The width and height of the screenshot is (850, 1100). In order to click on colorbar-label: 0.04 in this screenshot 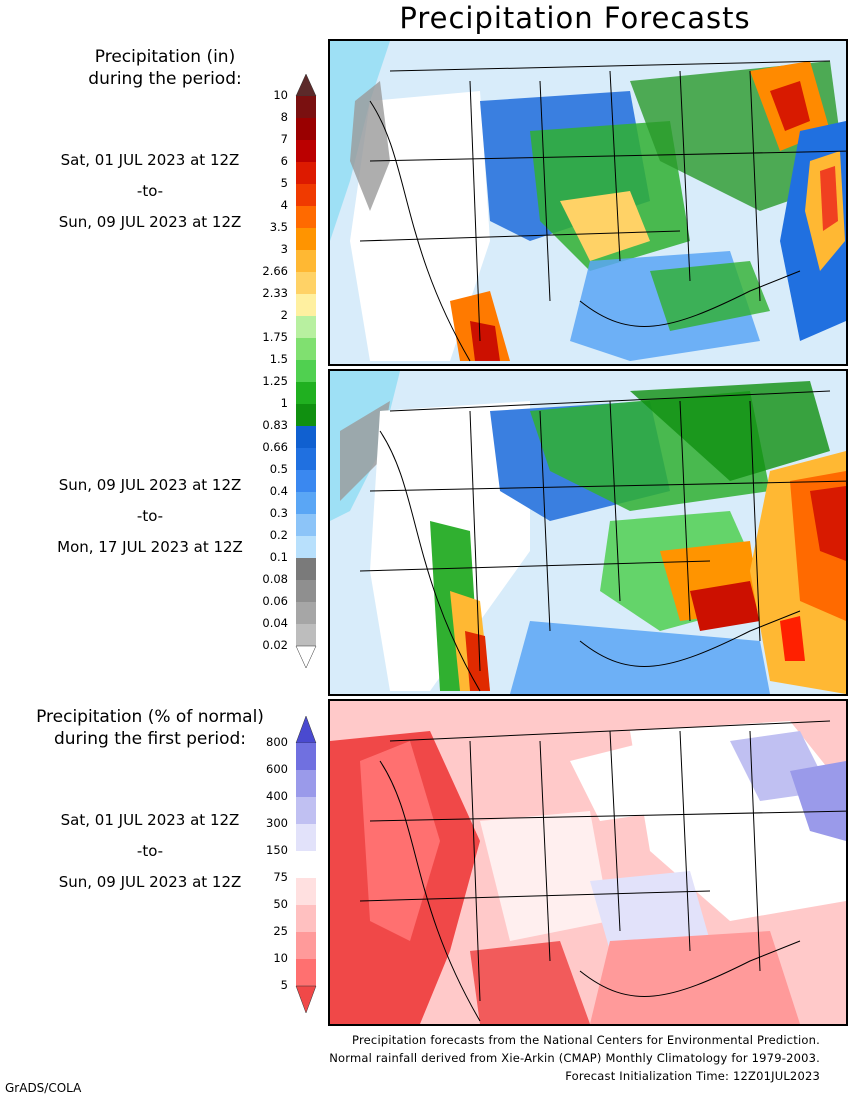, I will do `click(275, 623)`.